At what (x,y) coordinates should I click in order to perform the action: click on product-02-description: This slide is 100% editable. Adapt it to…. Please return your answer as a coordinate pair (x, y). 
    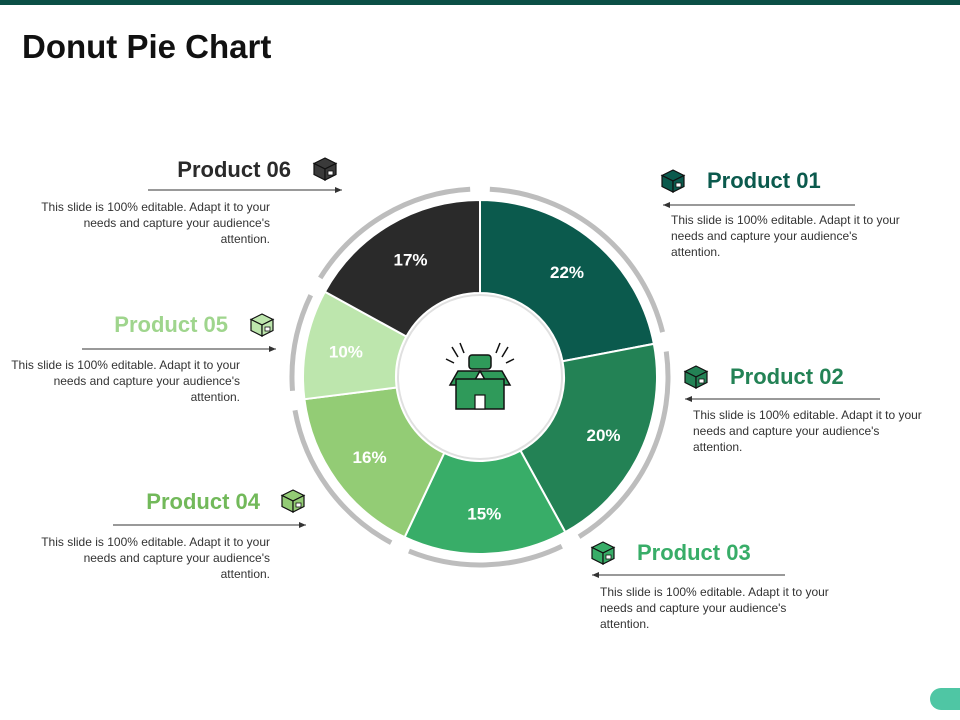
    Looking at the image, I should click on (807, 431).